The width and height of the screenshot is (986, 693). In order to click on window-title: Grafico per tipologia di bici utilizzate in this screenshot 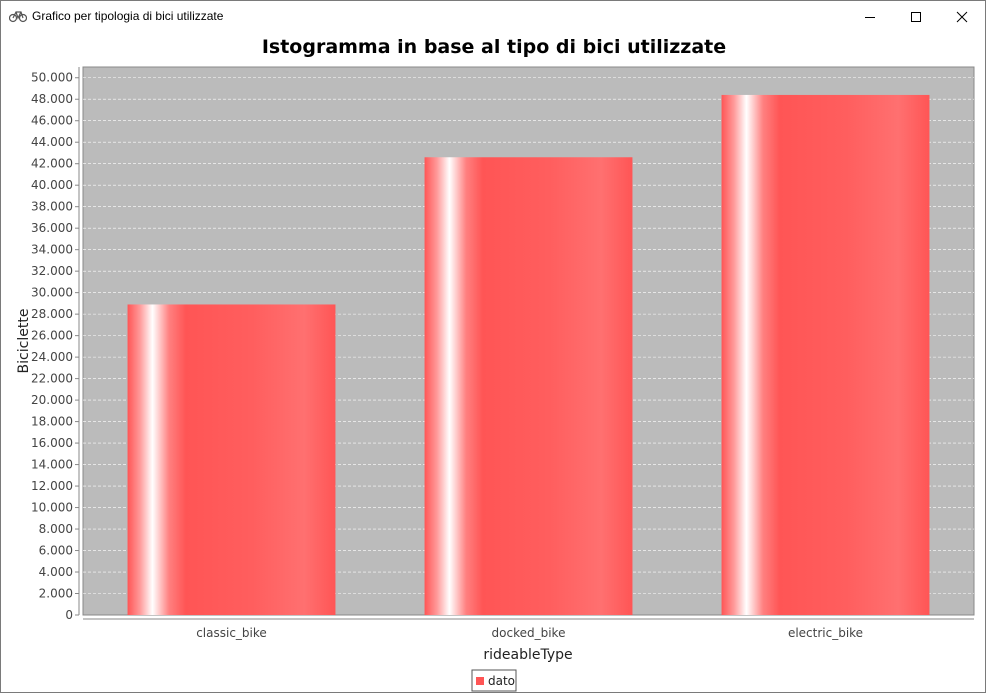, I will do `click(128, 16)`.